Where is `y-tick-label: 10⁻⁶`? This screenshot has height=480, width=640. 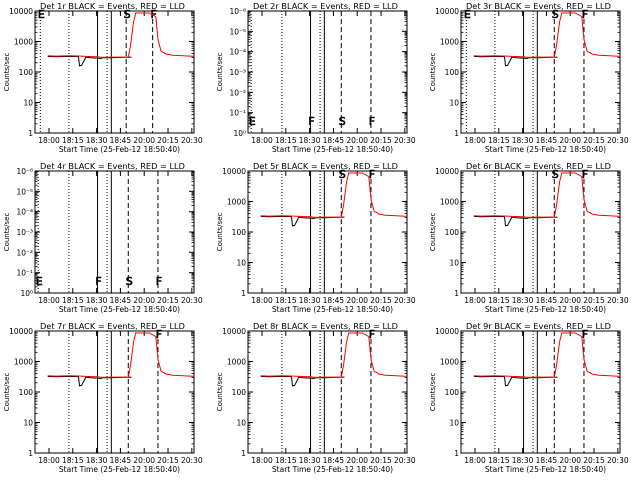 y-tick-label: 10⁻⁶ is located at coordinates (237, 11).